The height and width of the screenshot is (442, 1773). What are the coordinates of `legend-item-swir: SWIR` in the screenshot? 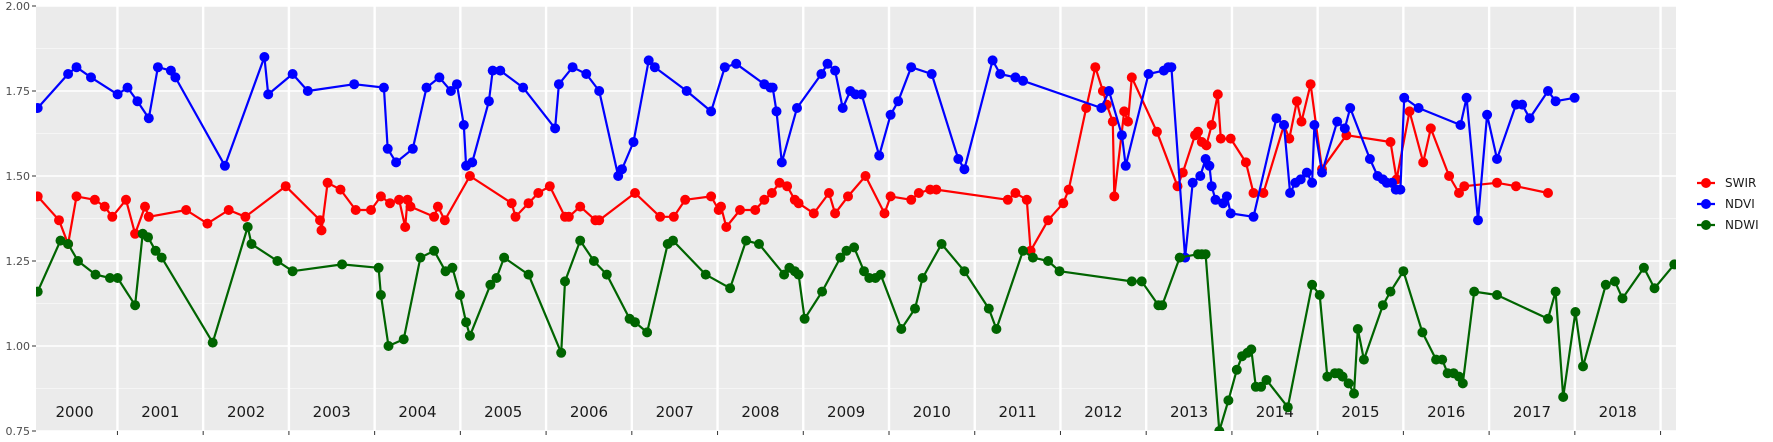 It's located at (1726, 183).